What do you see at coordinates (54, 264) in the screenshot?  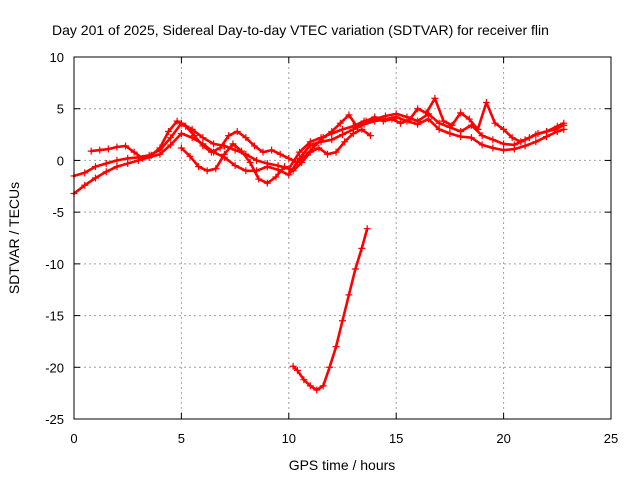 I see `y-tick-label: -10` at bounding box center [54, 264].